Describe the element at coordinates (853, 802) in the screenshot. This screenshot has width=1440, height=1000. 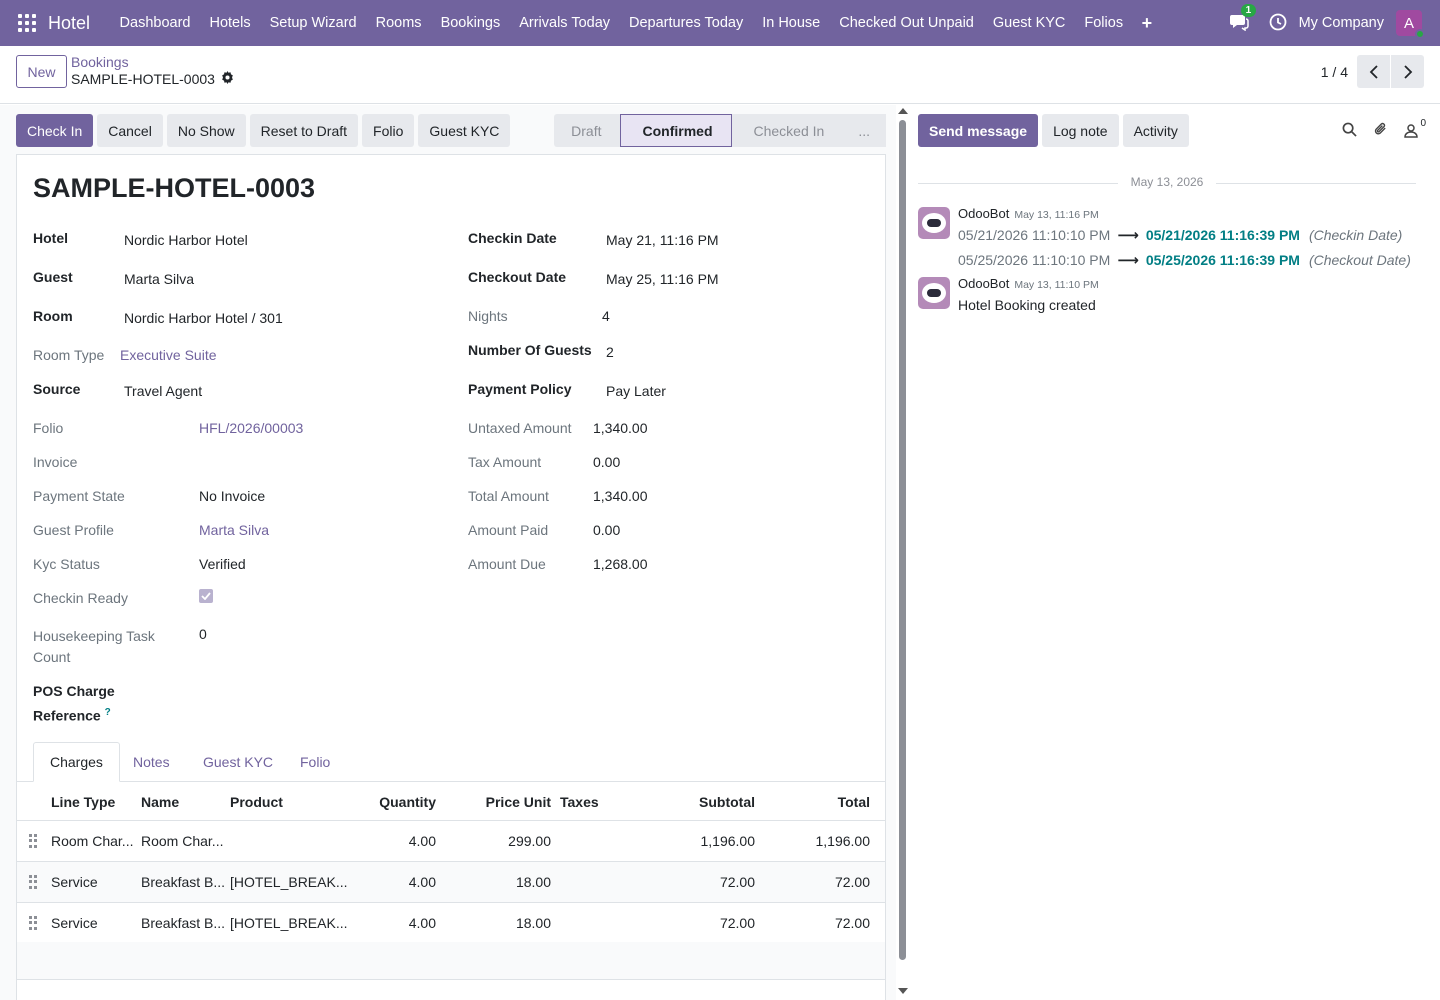
I see `col-total: Total` at that location.